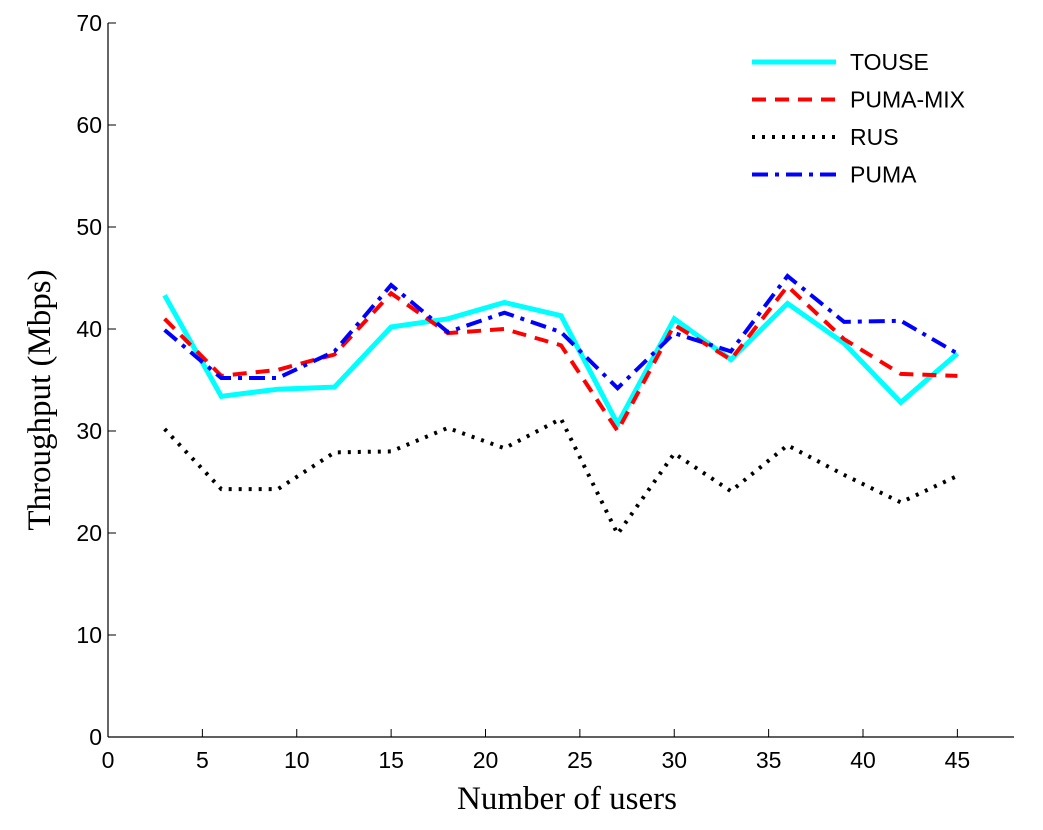 The width and height of the screenshot is (1043, 830). I want to click on legend-label: TOUSE, so click(889, 62).